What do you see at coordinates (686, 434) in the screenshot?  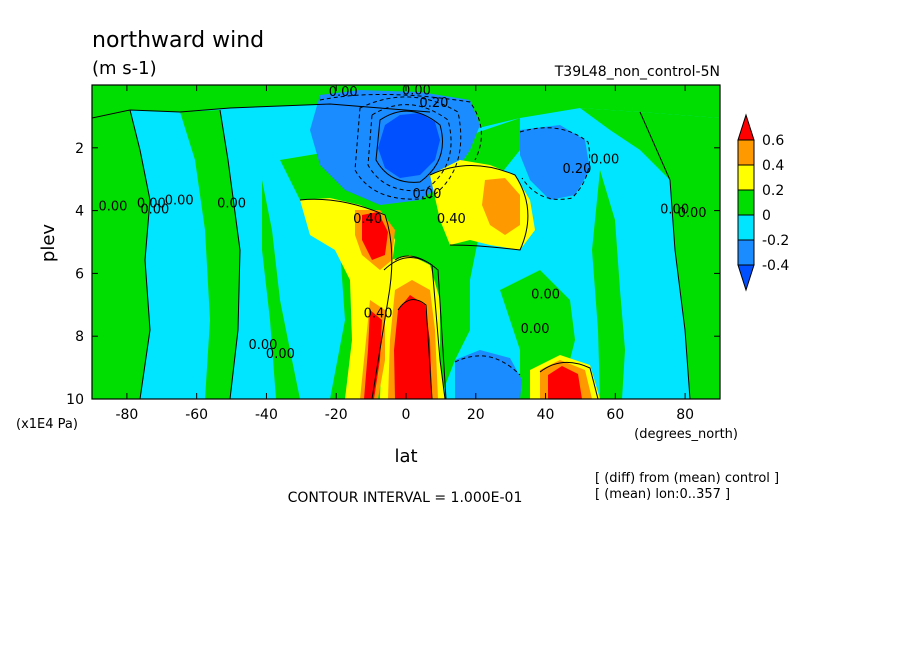 I see `x-axis-units: (degrees_north)` at bounding box center [686, 434].